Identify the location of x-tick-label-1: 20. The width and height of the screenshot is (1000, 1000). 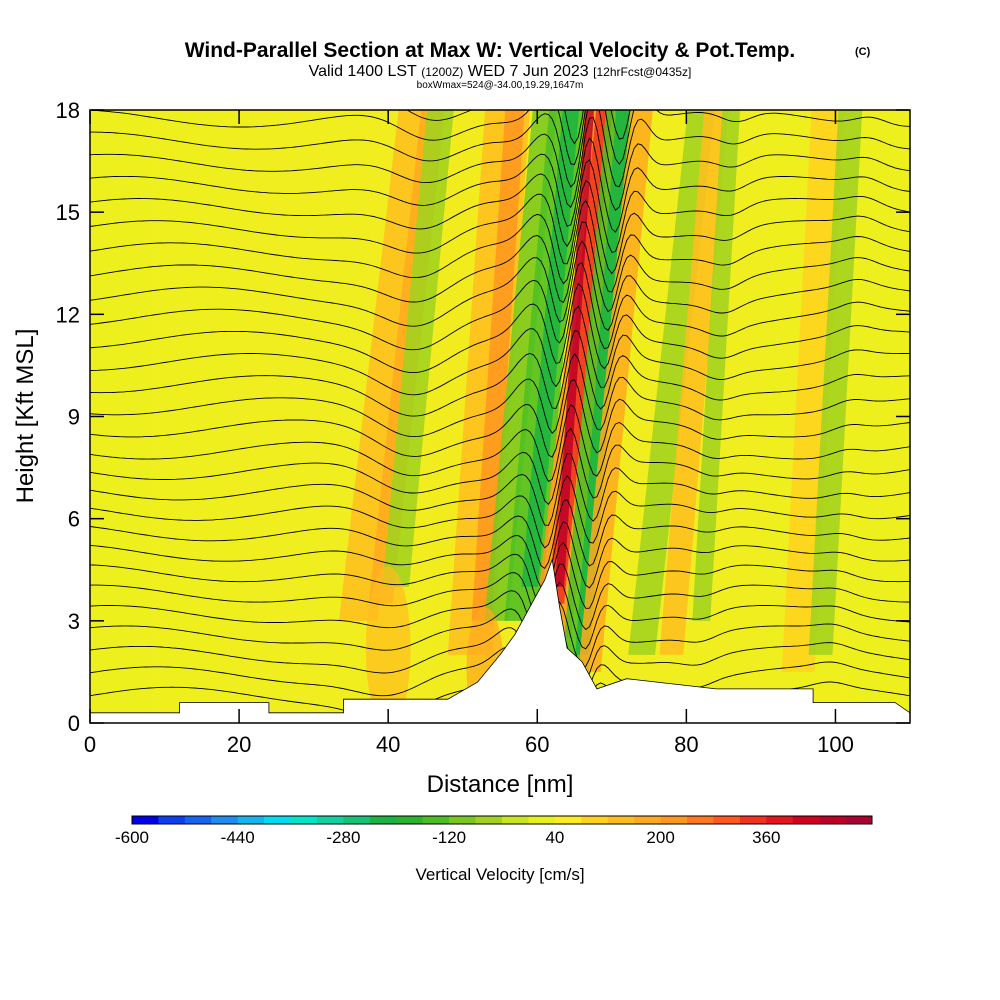
(239, 744).